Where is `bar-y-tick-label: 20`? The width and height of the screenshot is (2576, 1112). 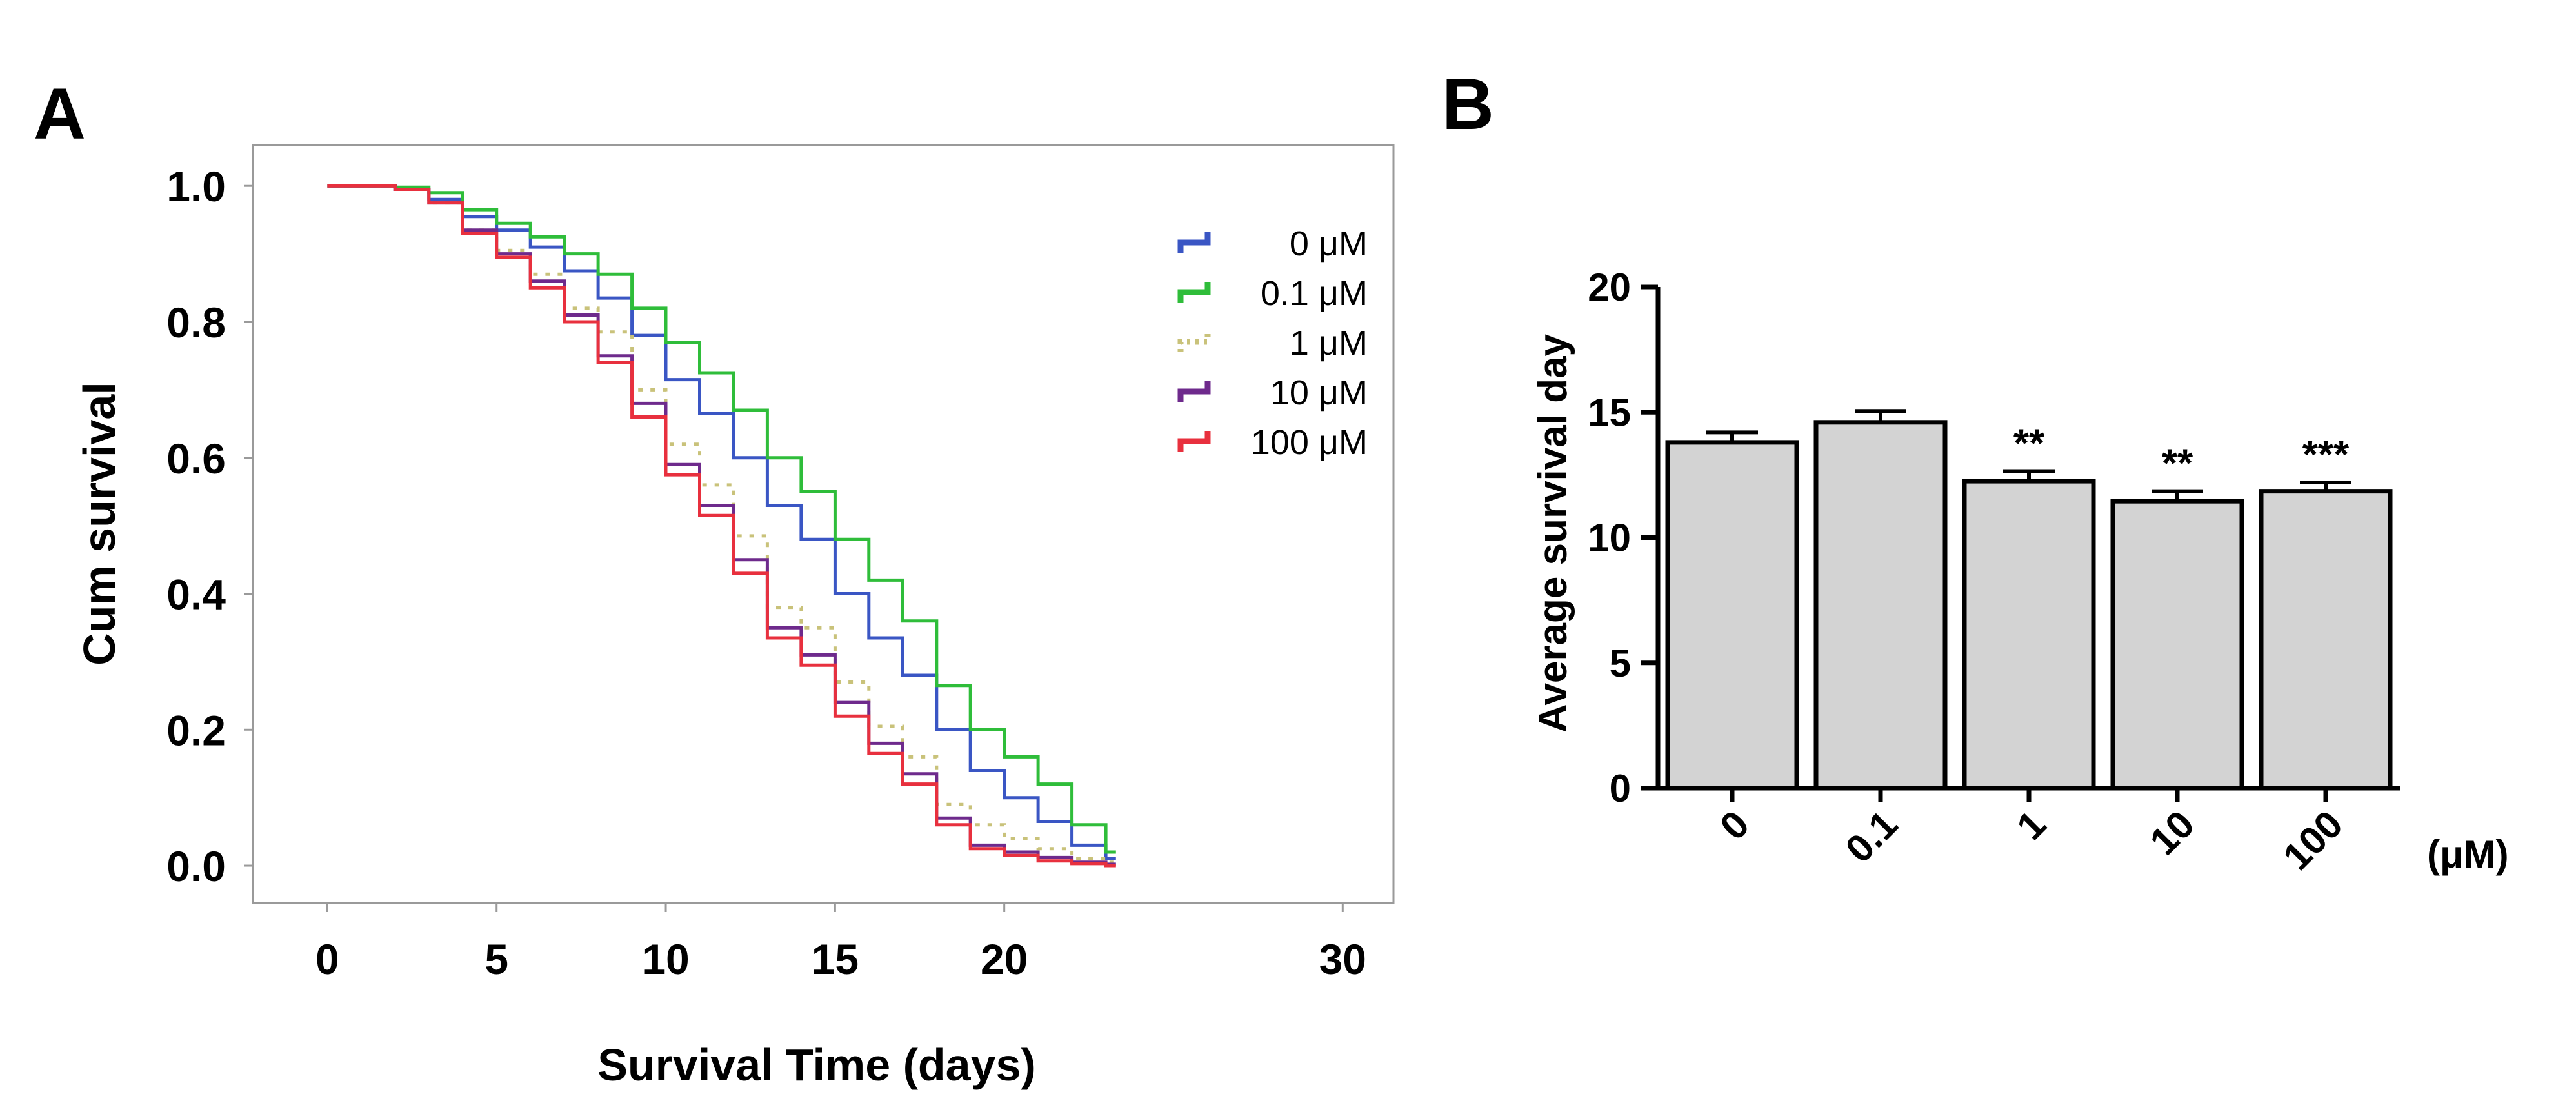 bar-y-tick-label: 20 is located at coordinates (1609, 287).